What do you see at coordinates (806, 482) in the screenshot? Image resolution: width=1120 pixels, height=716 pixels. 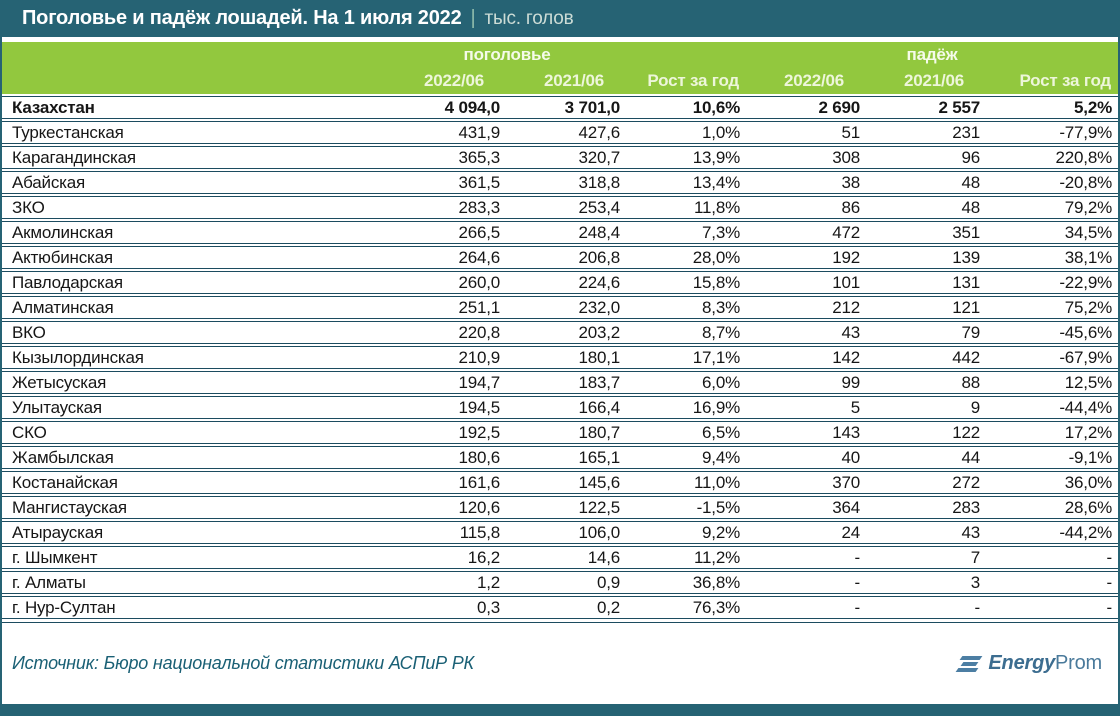 I see `value-cell: 370` at bounding box center [806, 482].